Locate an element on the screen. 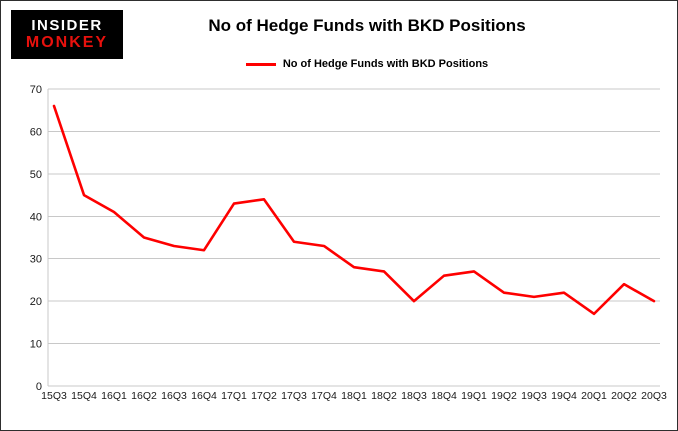 The image size is (678, 431). legend: No of Hedge Funds with BKD Positions is located at coordinates (339, 64).